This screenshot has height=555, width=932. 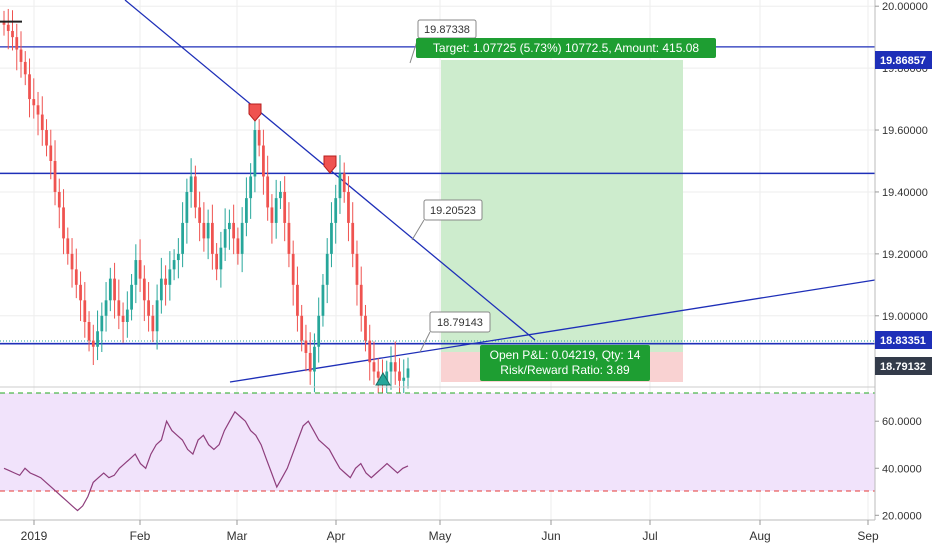 What do you see at coordinates (440, 536) in the screenshot?
I see `x-tick-label: May` at bounding box center [440, 536].